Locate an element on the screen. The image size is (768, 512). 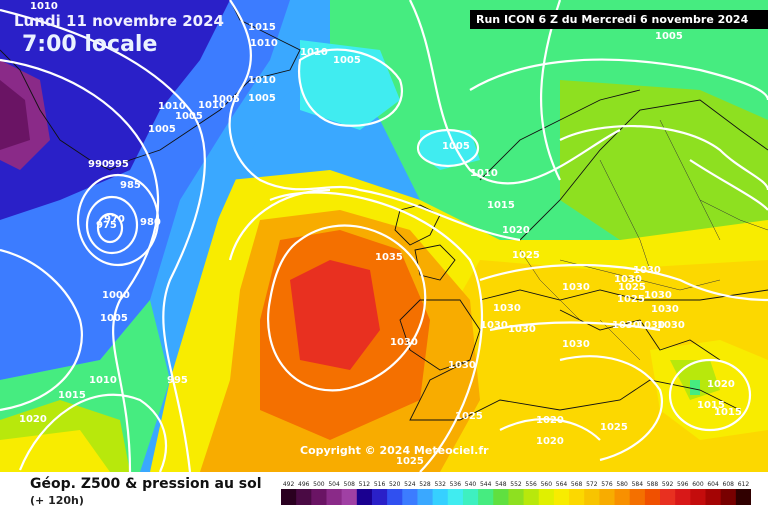
legend-tick: 512 is located at coordinates (365, 484).